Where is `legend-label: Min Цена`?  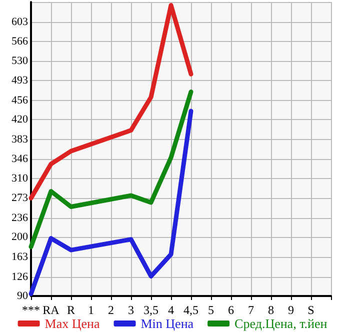
legend-label: Min Цена is located at coordinates (167, 323).